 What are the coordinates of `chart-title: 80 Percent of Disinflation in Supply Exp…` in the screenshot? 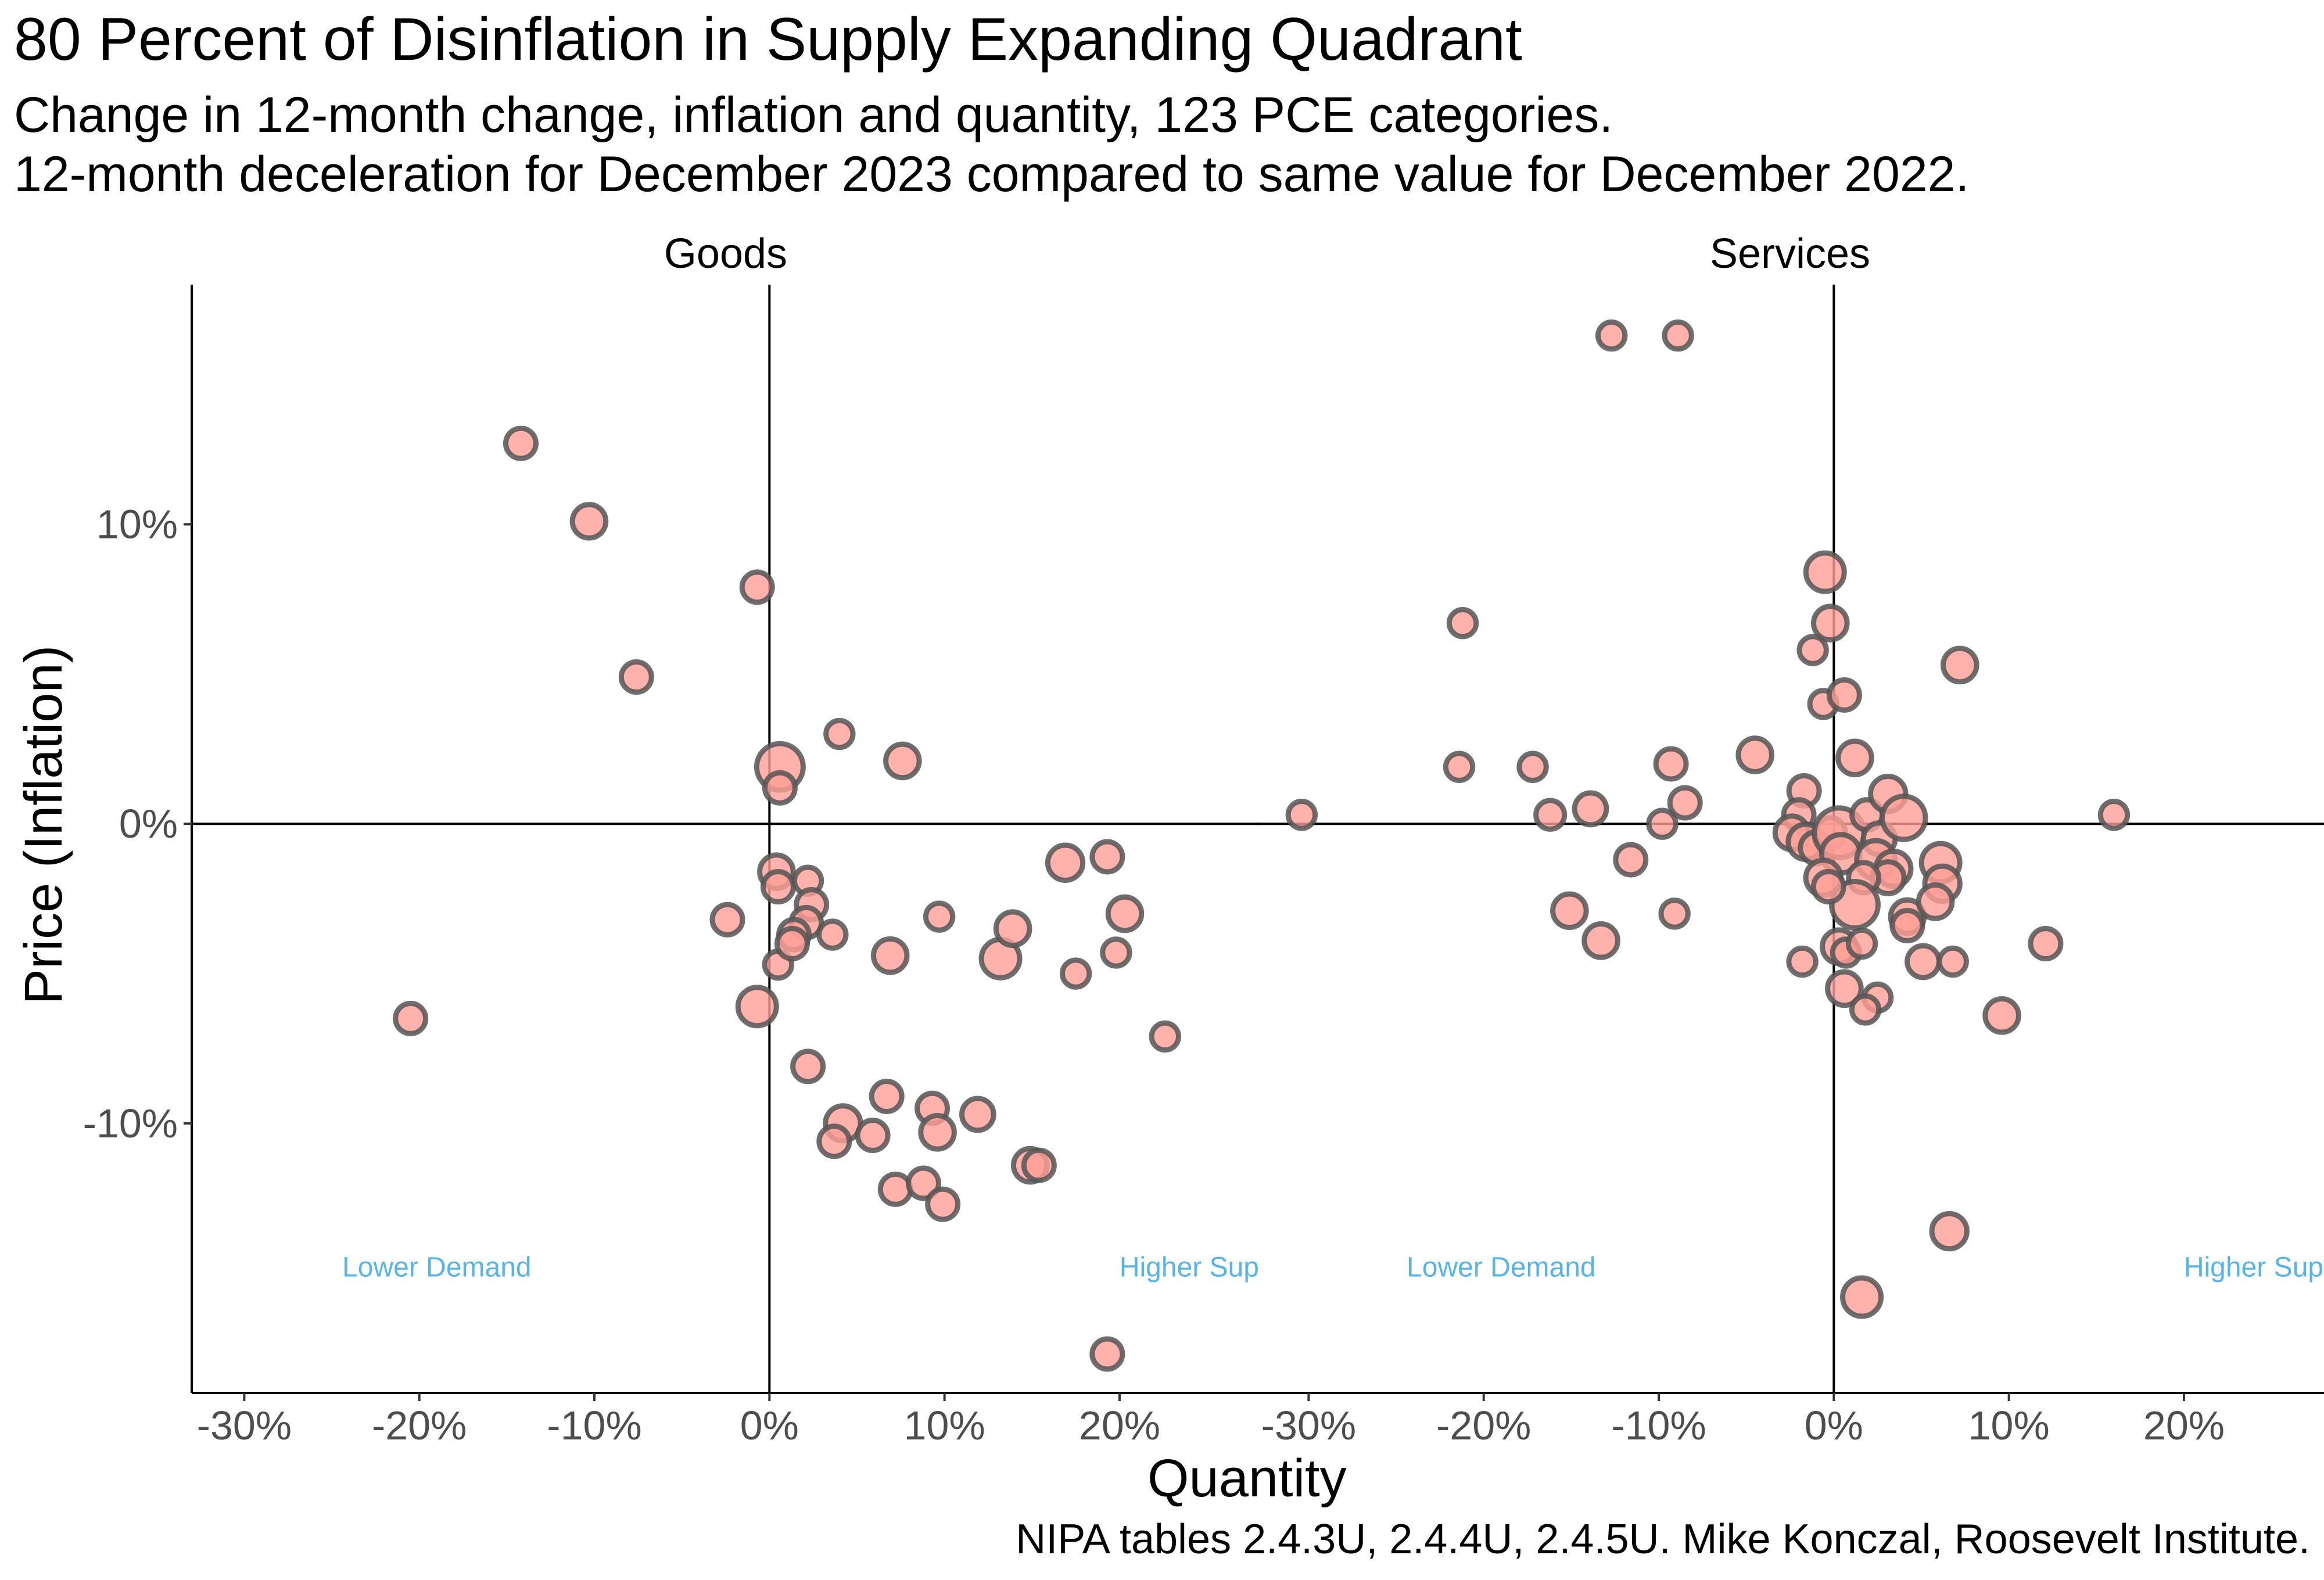 It's located at (768, 39).